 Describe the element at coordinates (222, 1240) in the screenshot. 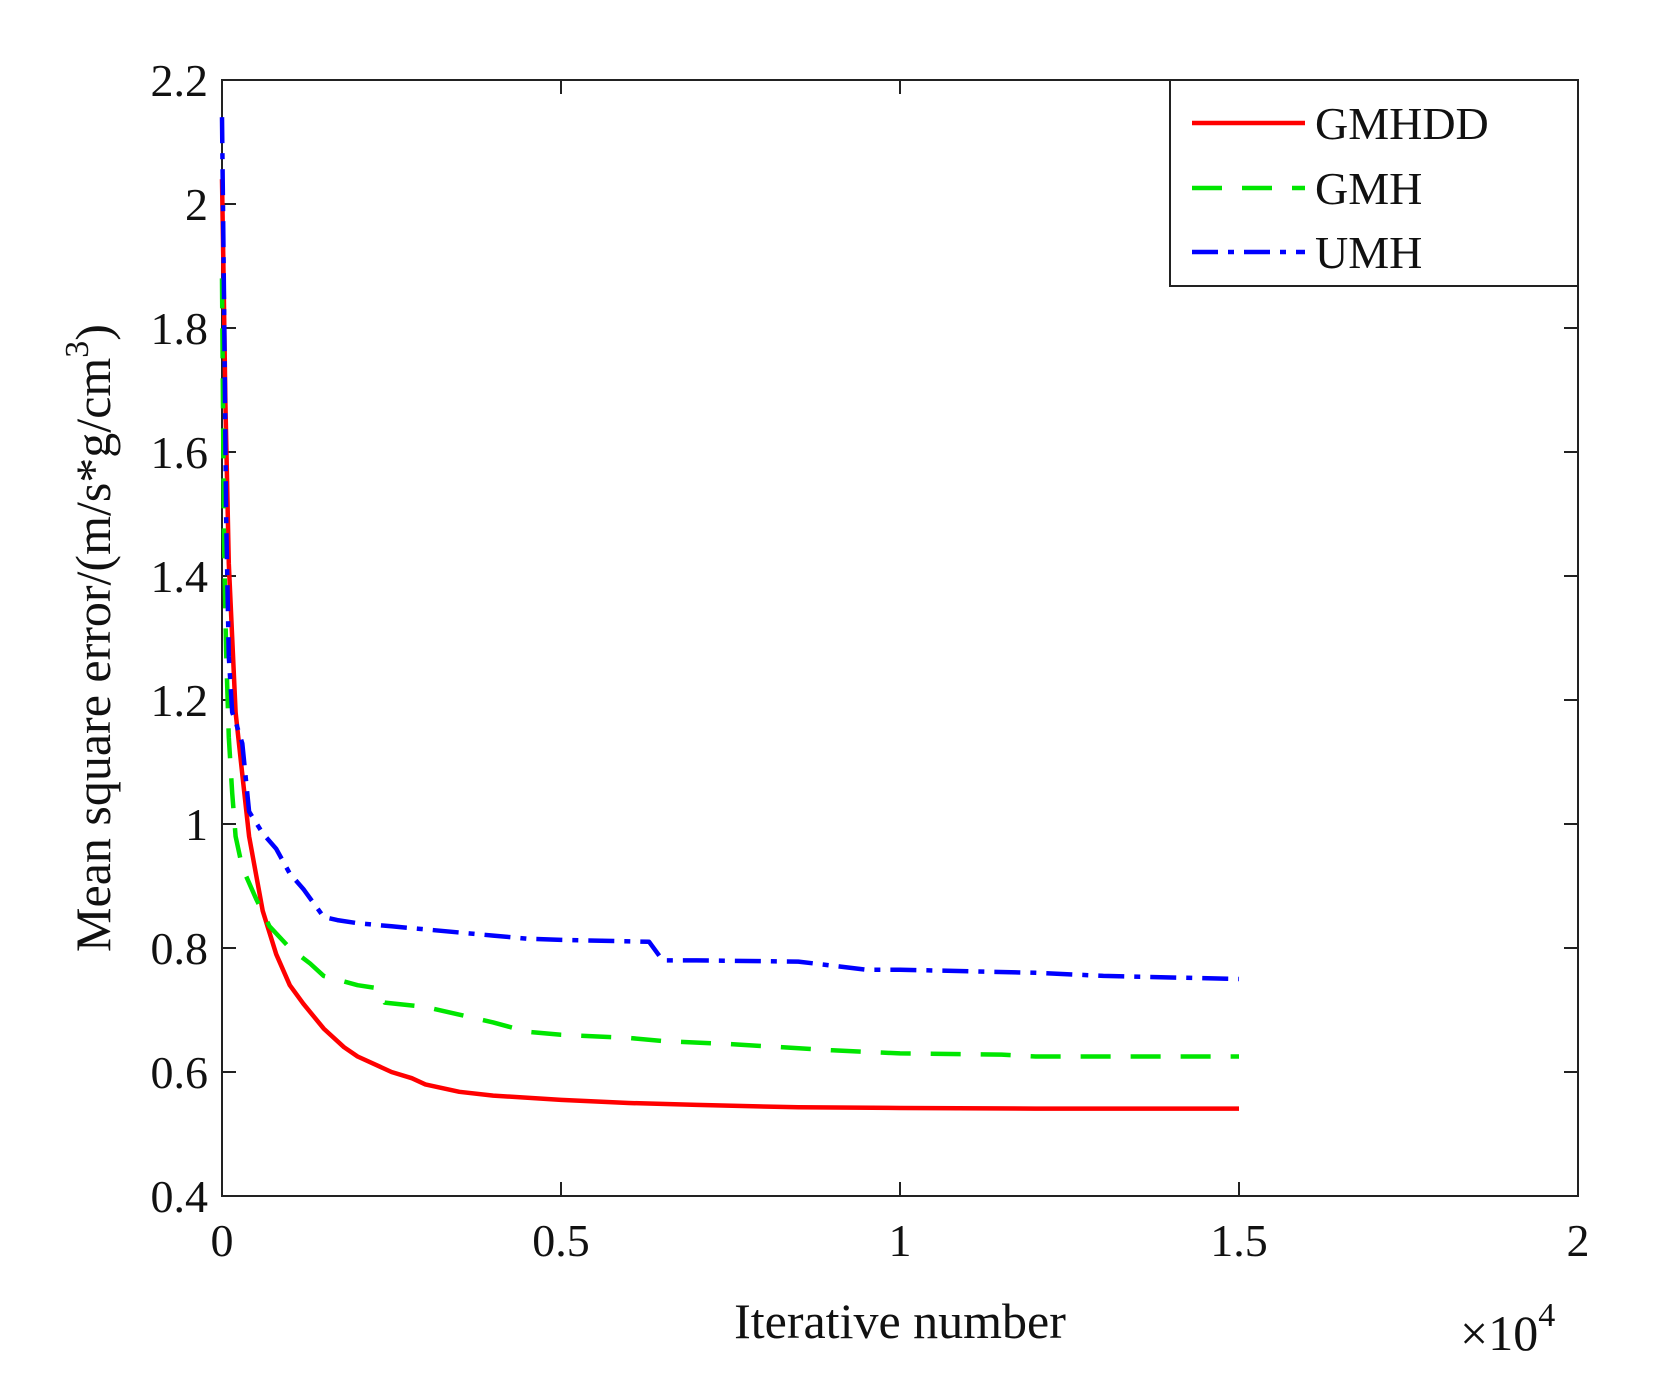

I see `x-tick-label: 0` at that location.